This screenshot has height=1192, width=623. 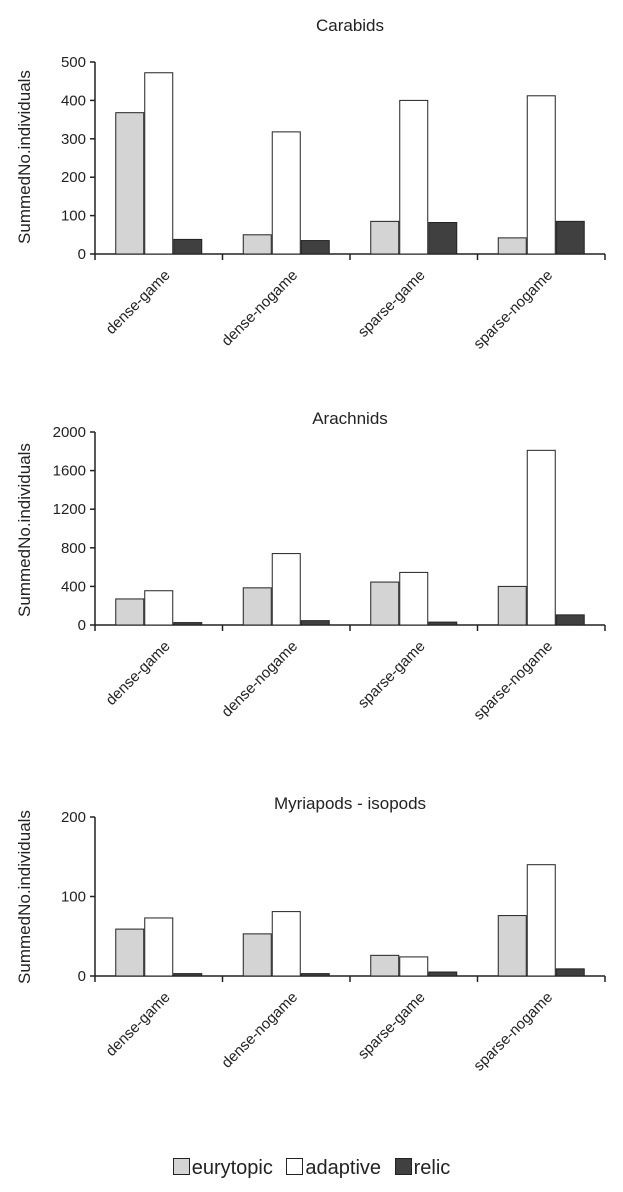 I want to click on legend-item-adaptive: adaptive, so click(x=333, y=1168).